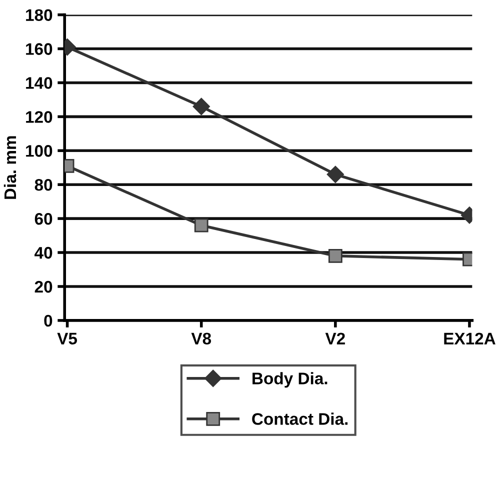 Image resolution: width=497 pixels, height=493 pixels. I want to click on x-tick-label: V5, so click(67, 338).